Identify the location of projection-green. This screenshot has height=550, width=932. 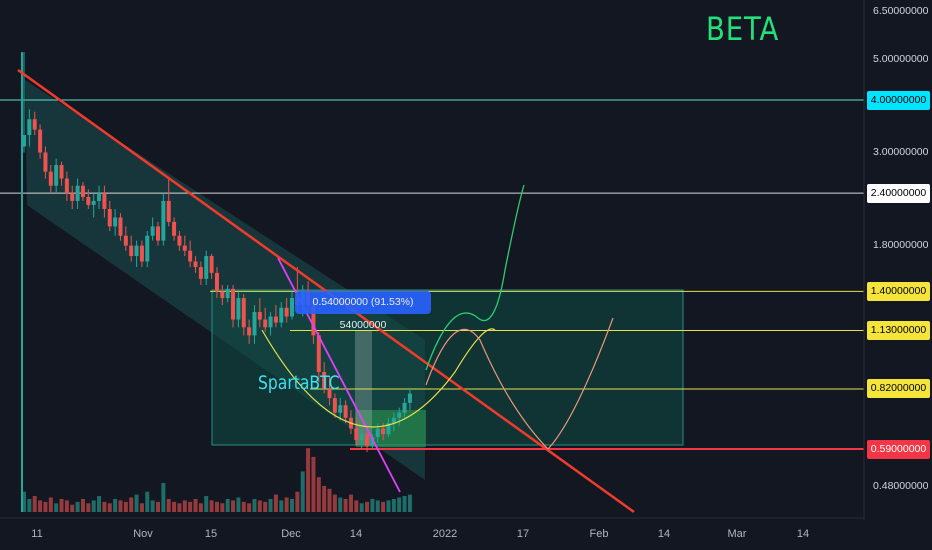
(475, 277).